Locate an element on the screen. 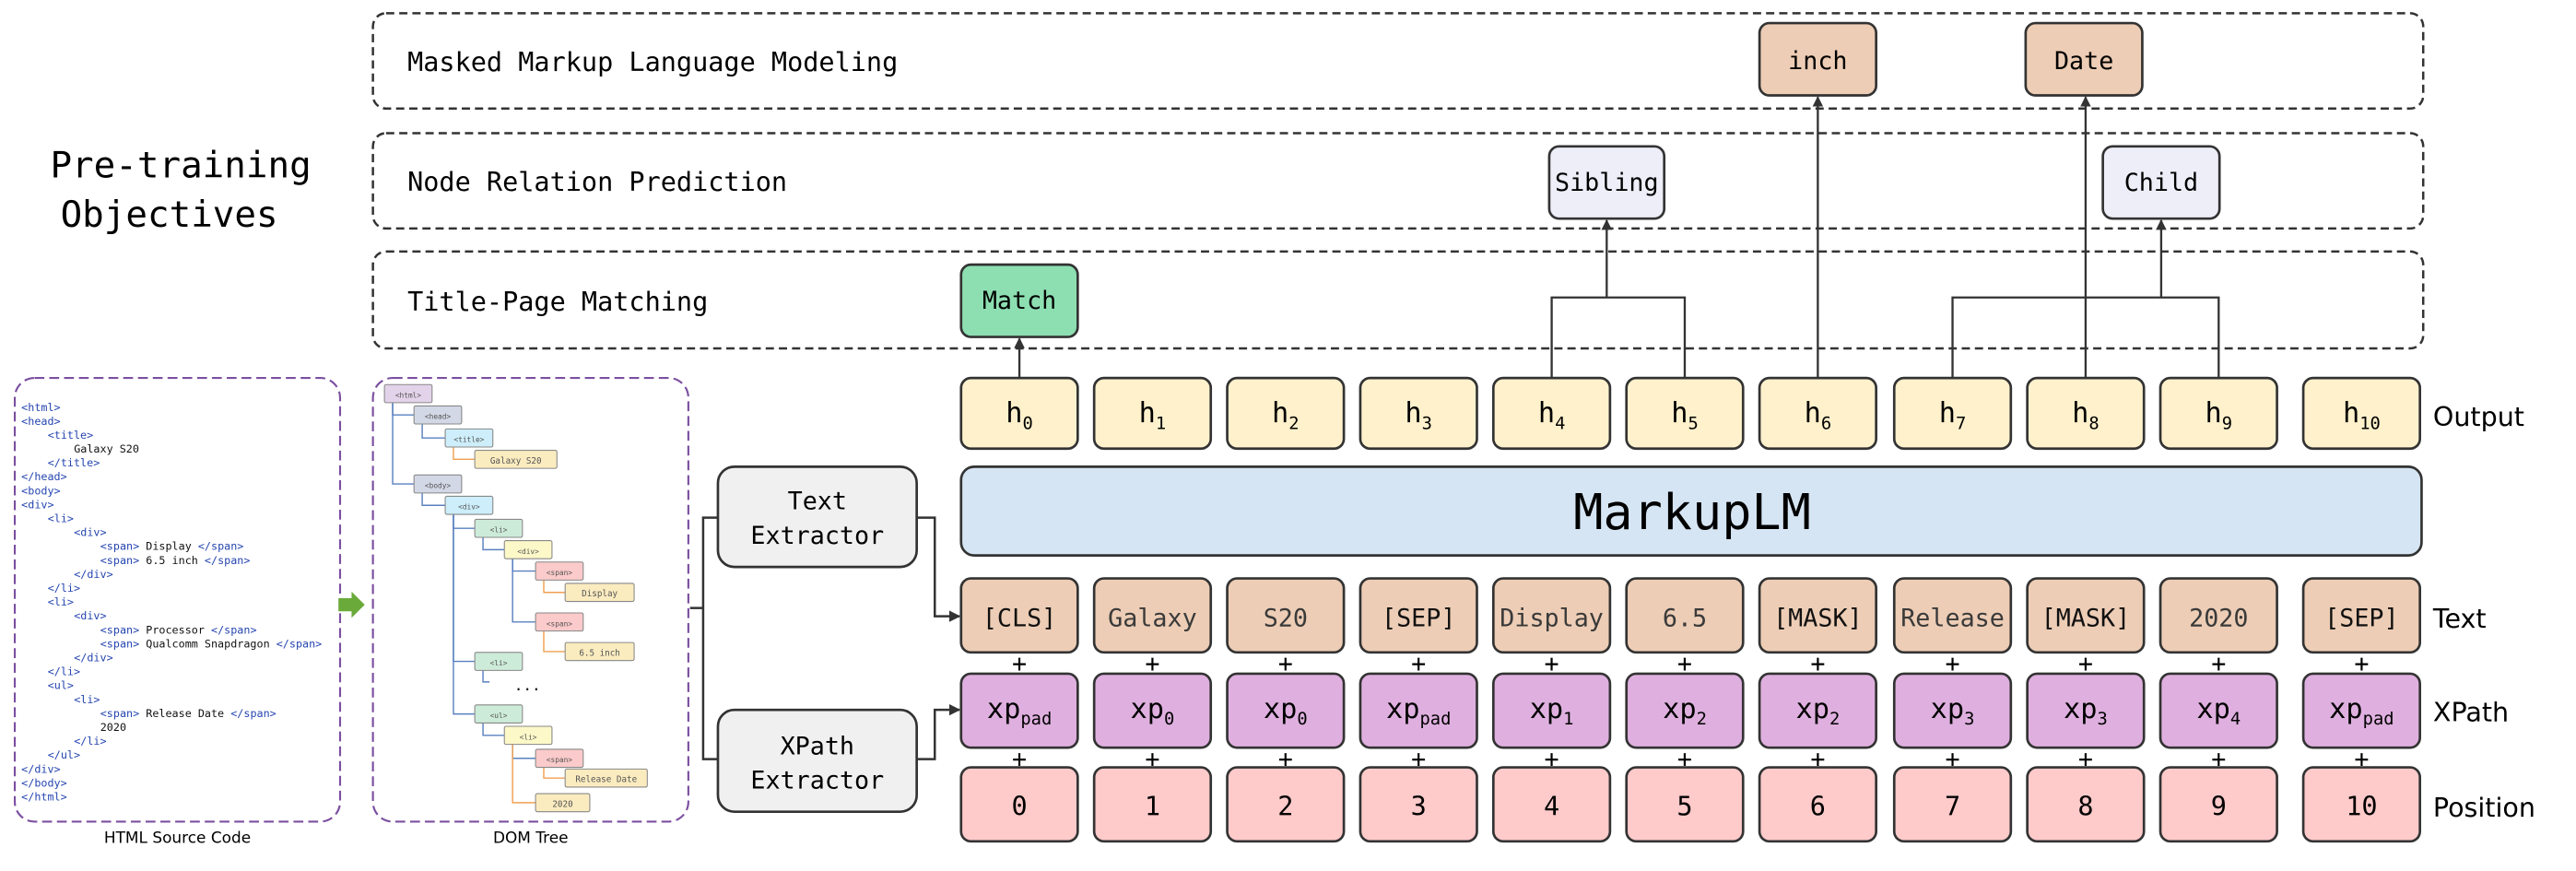 The width and height of the screenshot is (2576, 871). xpath-token: xp3 is located at coordinates (2086, 710).